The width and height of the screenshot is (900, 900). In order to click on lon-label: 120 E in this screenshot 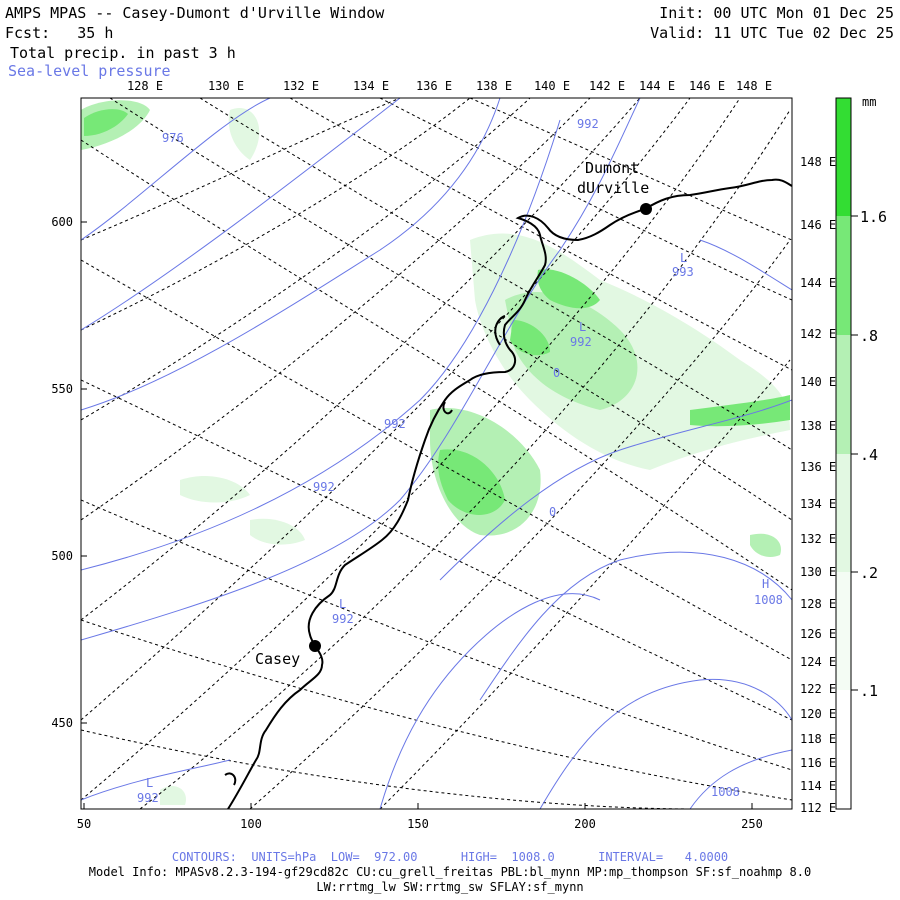, I will do `click(818, 714)`.